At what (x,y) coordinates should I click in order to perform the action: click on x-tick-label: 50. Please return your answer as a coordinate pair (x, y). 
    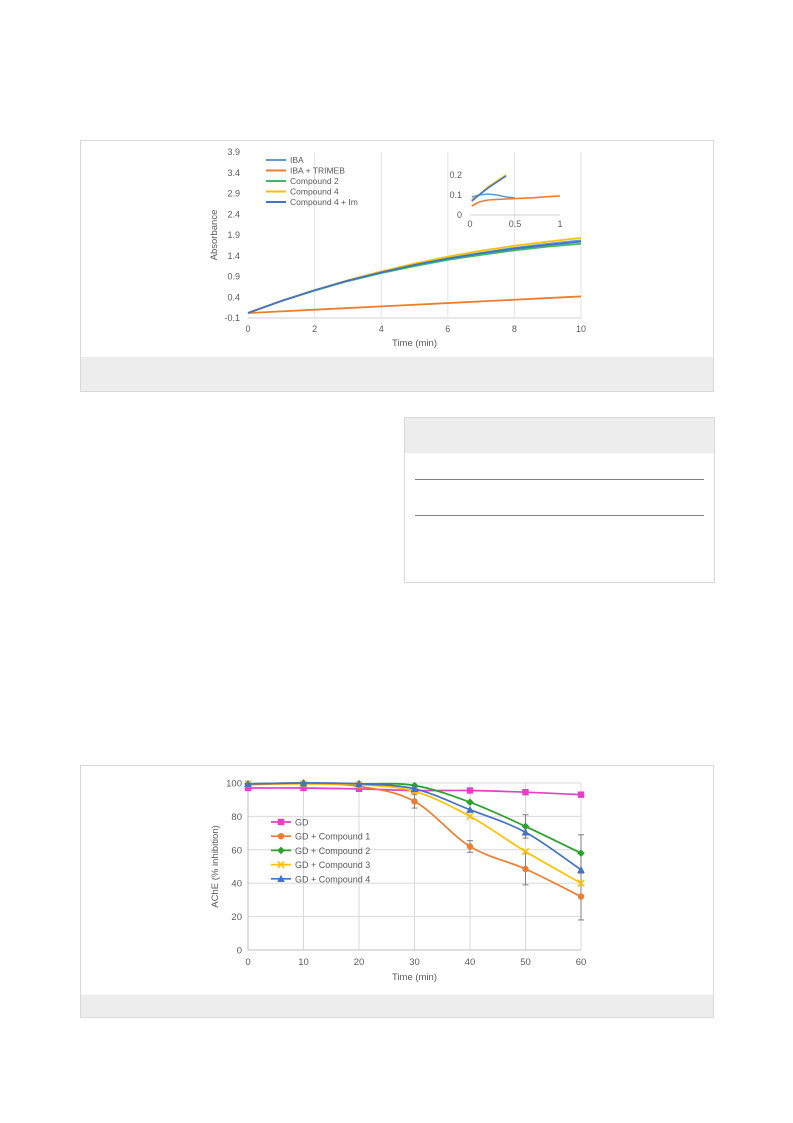
    Looking at the image, I should click on (525, 962).